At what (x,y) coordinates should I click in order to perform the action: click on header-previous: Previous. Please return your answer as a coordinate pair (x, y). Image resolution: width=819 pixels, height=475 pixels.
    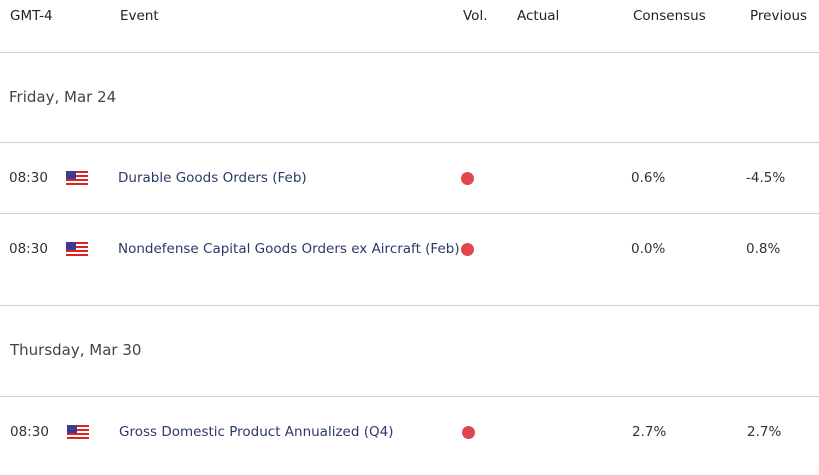
    Looking at the image, I should click on (779, 16).